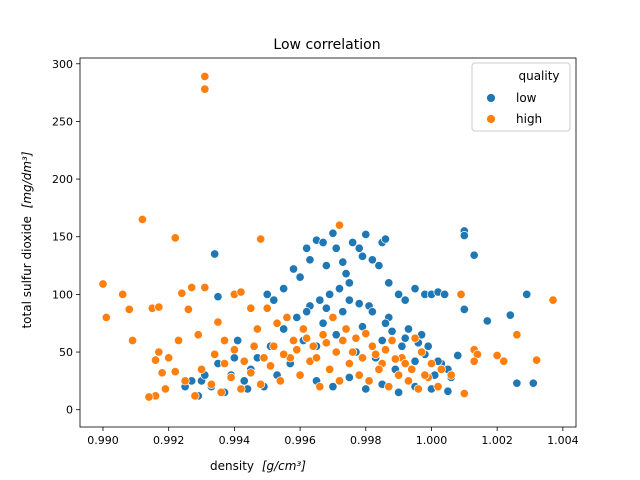  What do you see at coordinates (62, 294) in the screenshot?
I see `y-tick-label: 100` at bounding box center [62, 294].